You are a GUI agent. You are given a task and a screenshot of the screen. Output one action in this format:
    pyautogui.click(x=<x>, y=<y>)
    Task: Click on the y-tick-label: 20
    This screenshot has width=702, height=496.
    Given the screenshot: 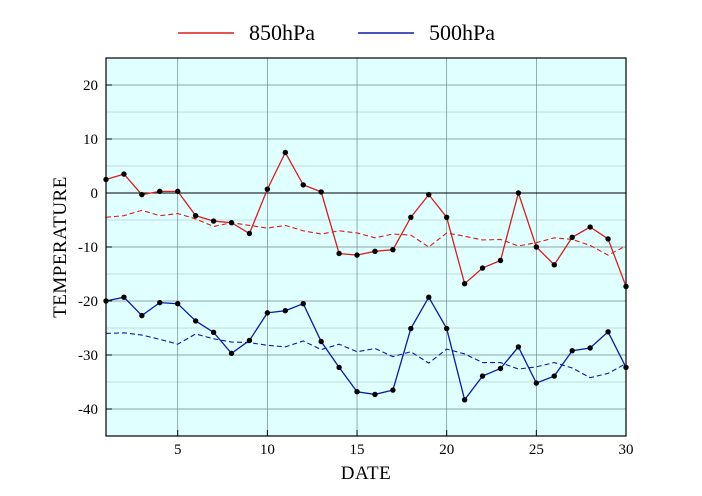 What is the action you would take?
    pyautogui.click(x=90, y=86)
    